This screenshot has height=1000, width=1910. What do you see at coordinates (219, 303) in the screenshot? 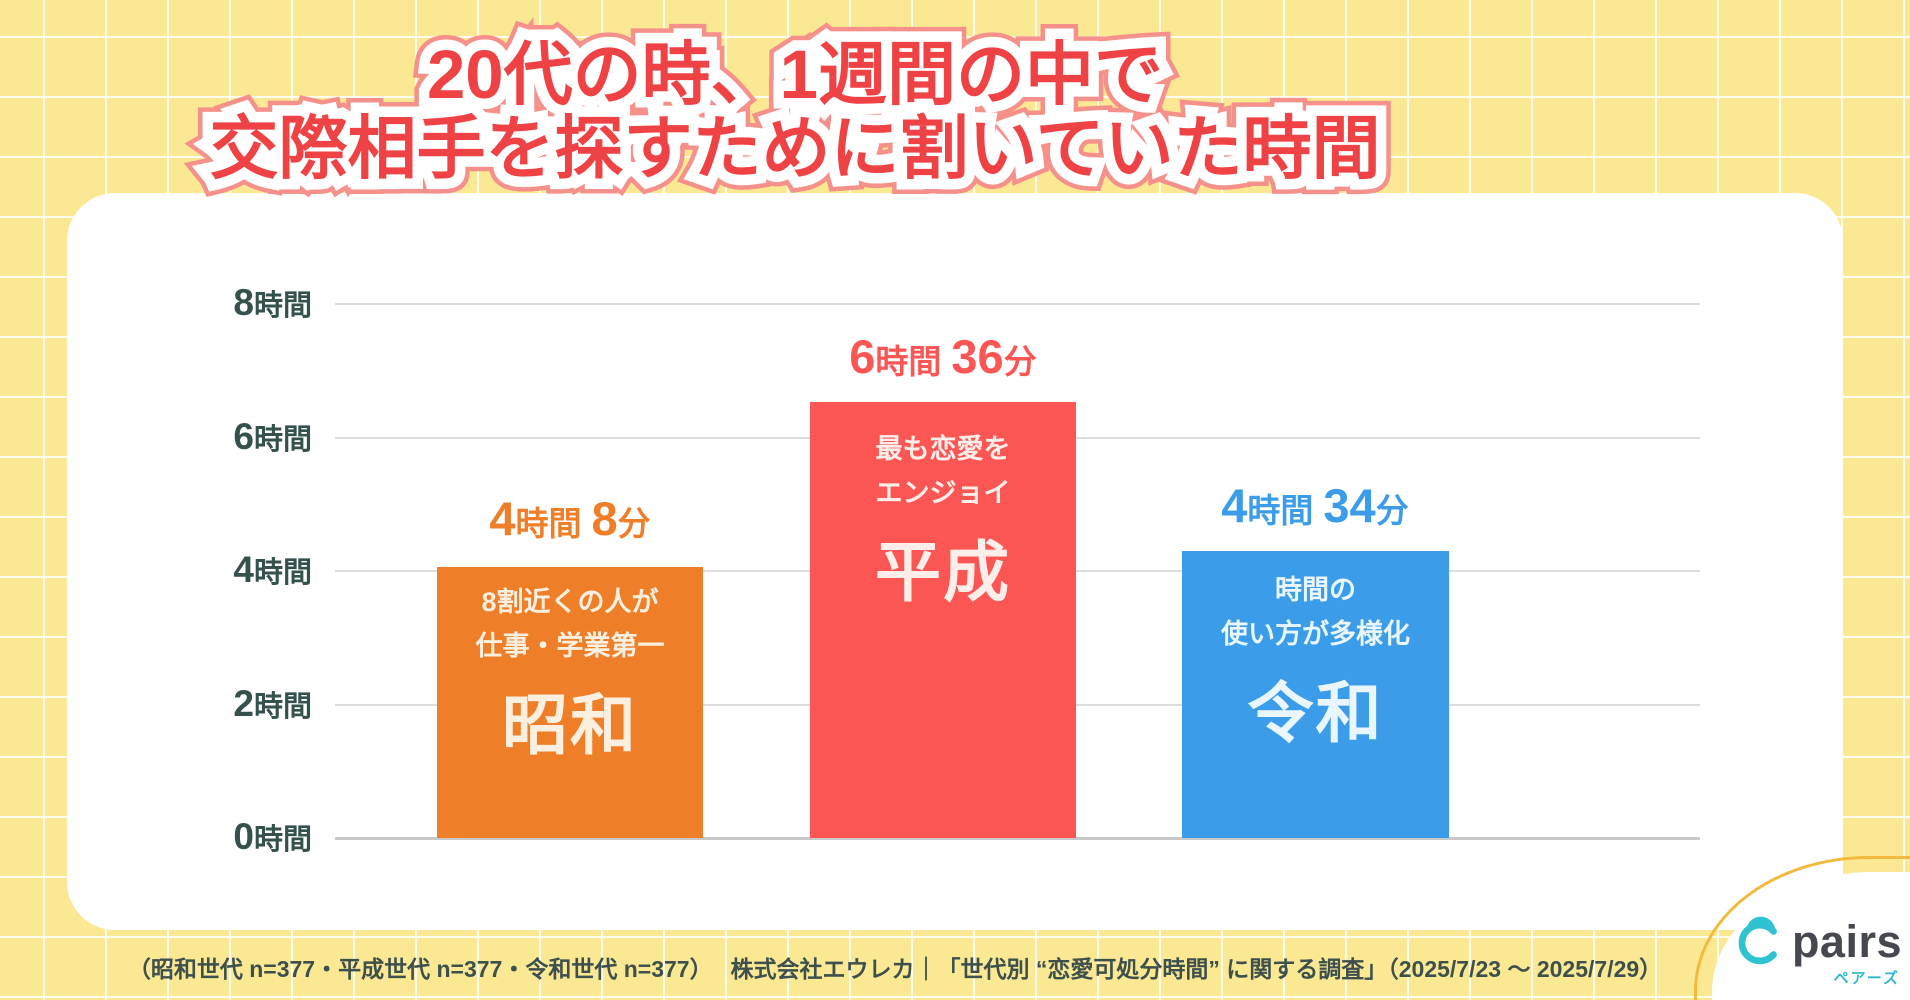
I see `y-axis-label-8h: 8時間` at bounding box center [219, 303].